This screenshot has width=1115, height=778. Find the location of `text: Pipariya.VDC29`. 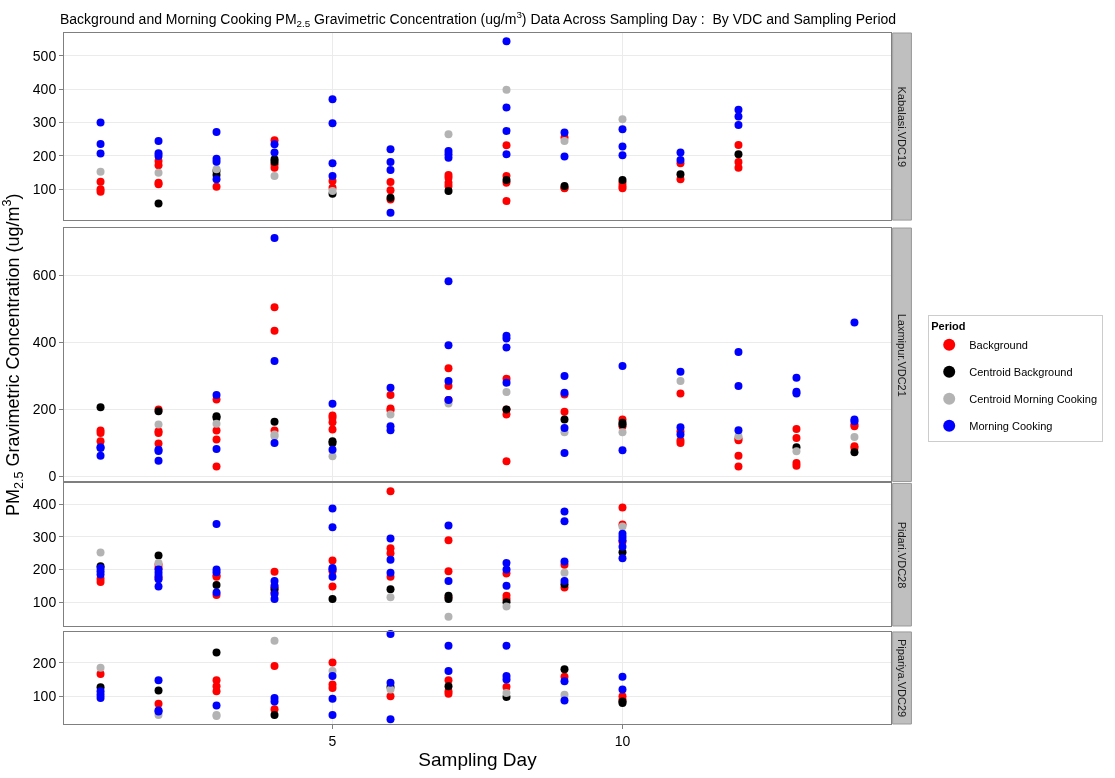

text: Pipariya.VDC29 is located at coordinates (902, 678).